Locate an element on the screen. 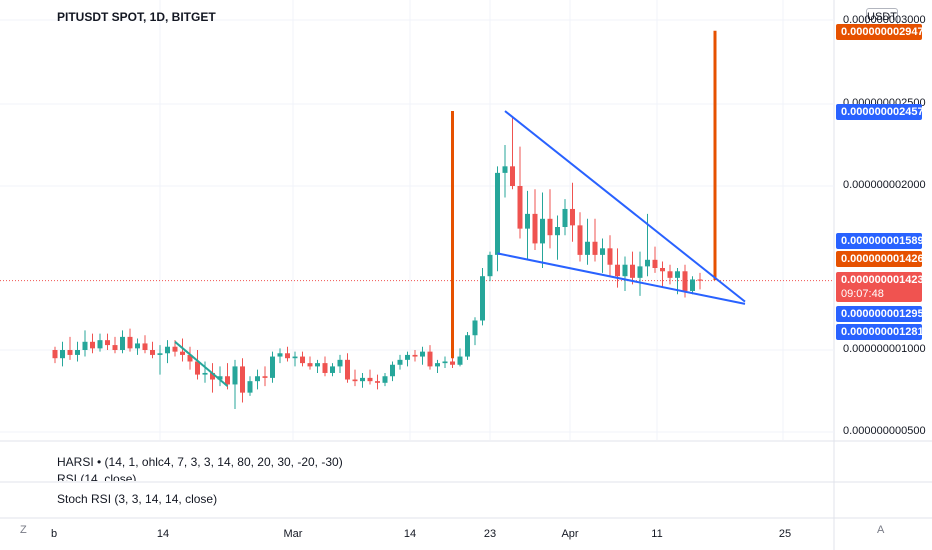 Image resolution: width=932 pixels, height=550 pixels. price-tag-value: 0.000000001589 is located at coordinates (882, 241).